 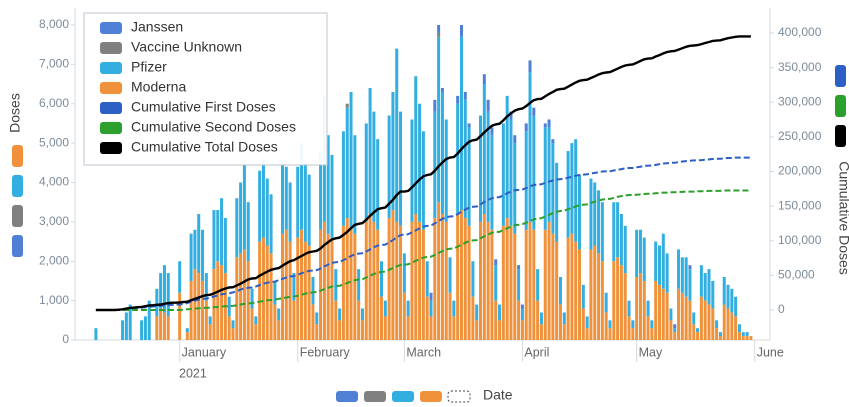 What do you see at coordinates (54, 24) in the screenshot?
I see `y-tick-label: 8,000` at bounding box center [54, 24].